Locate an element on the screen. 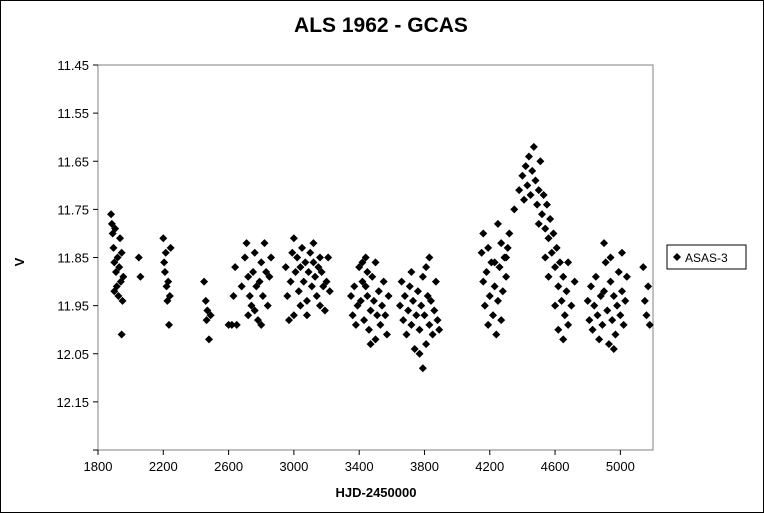 The image size is (764, 513). y-tick-label: 11.95 is located at coordinates (73, 306).